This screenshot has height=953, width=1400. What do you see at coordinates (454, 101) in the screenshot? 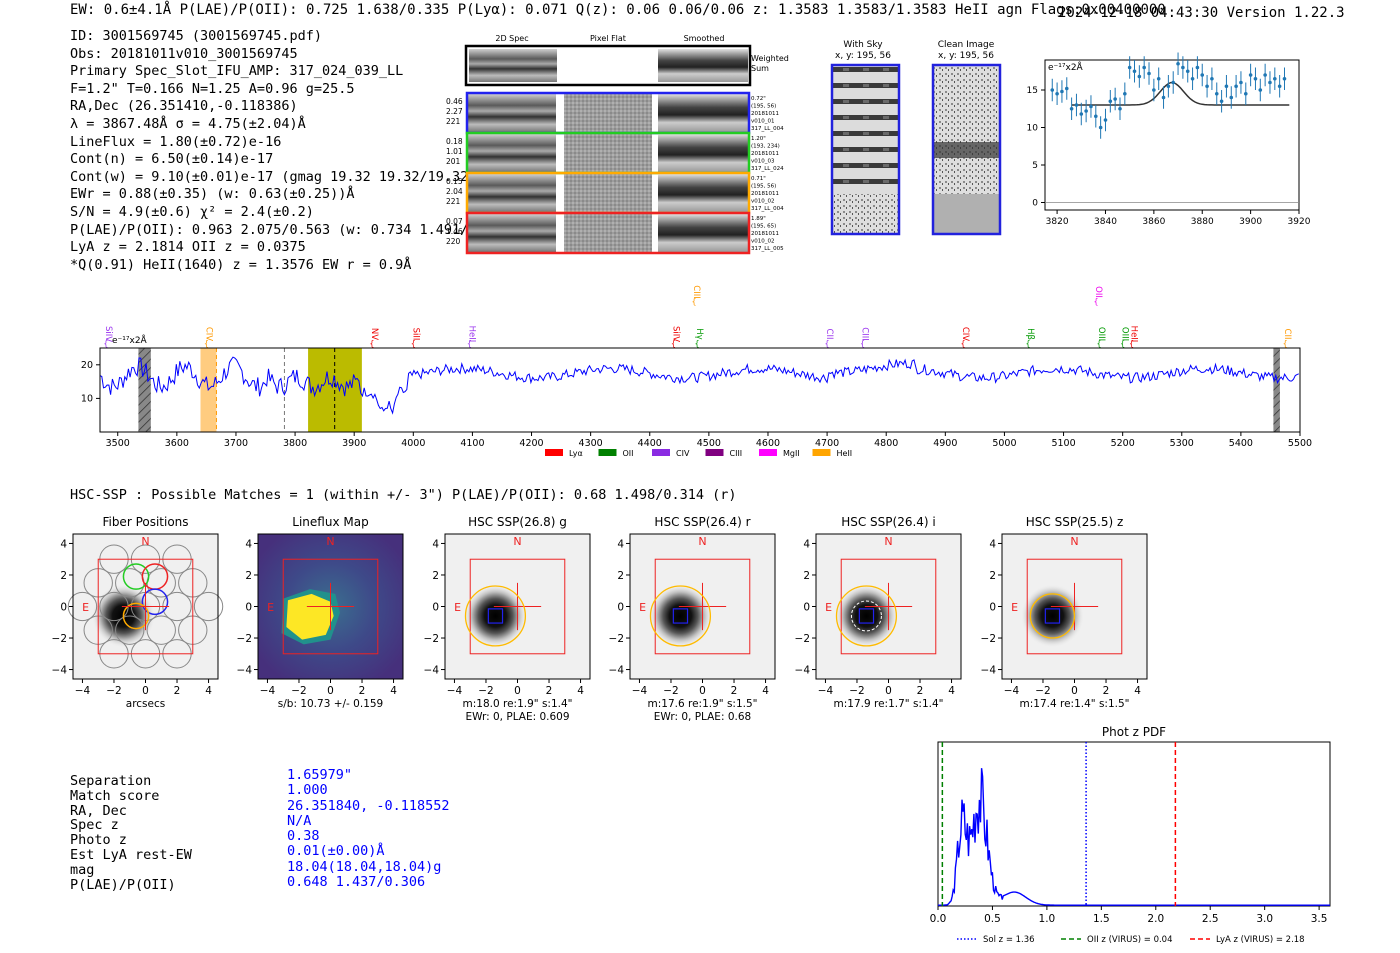
I see `cutout-row-stat: 0.46` at bounding box center [454, 101].